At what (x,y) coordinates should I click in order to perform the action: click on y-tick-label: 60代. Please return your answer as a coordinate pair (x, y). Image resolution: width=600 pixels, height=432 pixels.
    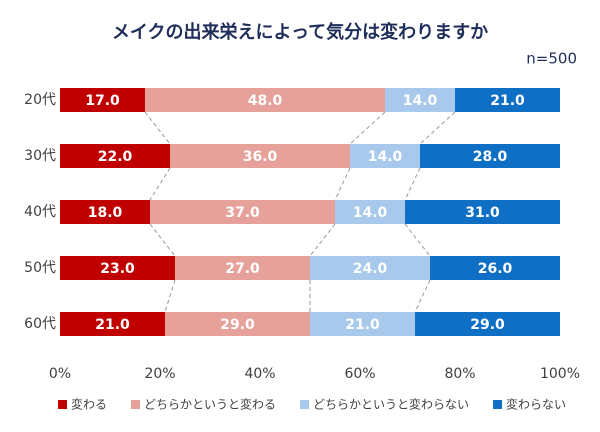
    Looking at the image, I should click on (40, 324).